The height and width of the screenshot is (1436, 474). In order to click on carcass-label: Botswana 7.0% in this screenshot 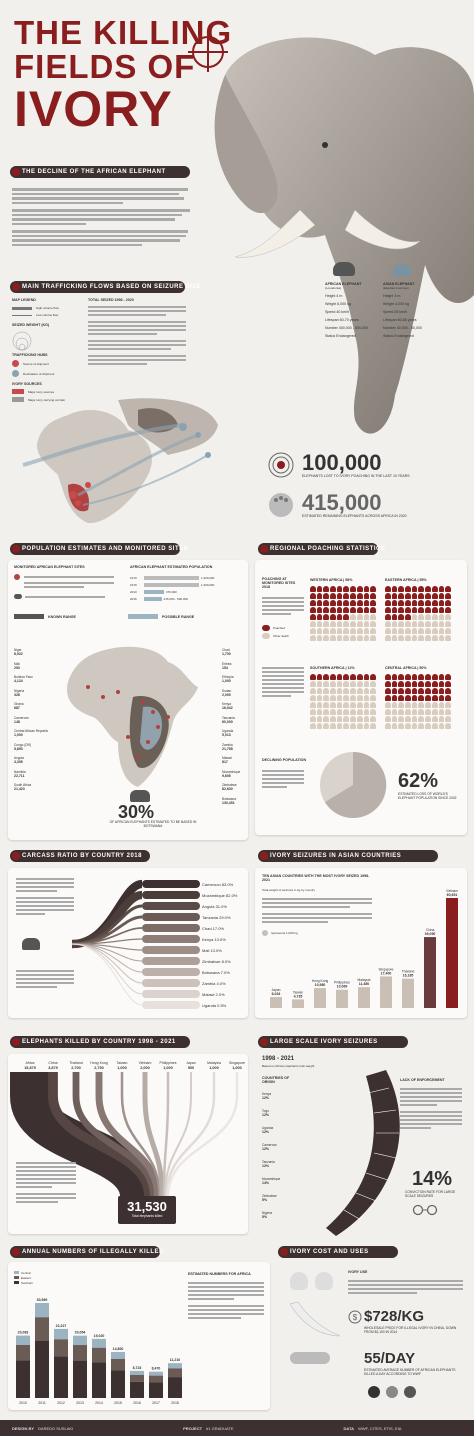, I will do `click(216, 972)`.